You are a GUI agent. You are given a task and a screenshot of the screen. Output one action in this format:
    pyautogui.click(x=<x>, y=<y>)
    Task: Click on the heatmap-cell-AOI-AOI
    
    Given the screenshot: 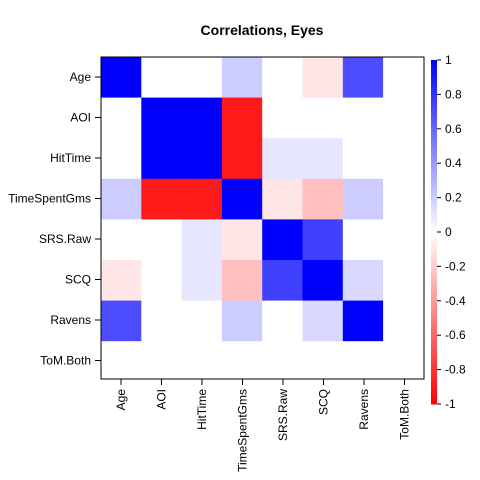 What is the action you would take?
    pyautogui.click(x=162, y=118)
    